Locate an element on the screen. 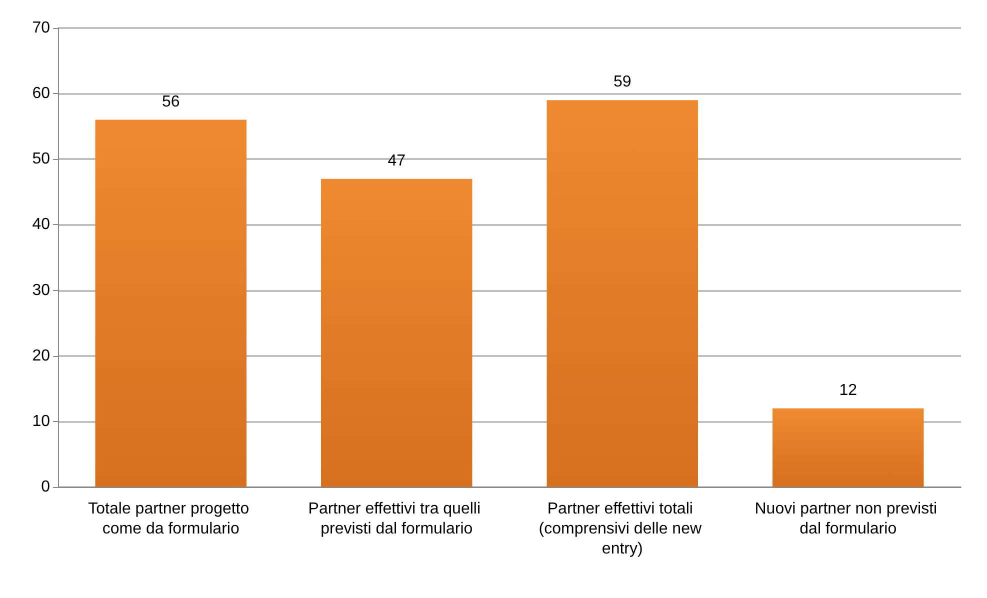 The height and width of the screenshot is (598, 987). y-tick-label: 40 is located at coordinates (41, 225).